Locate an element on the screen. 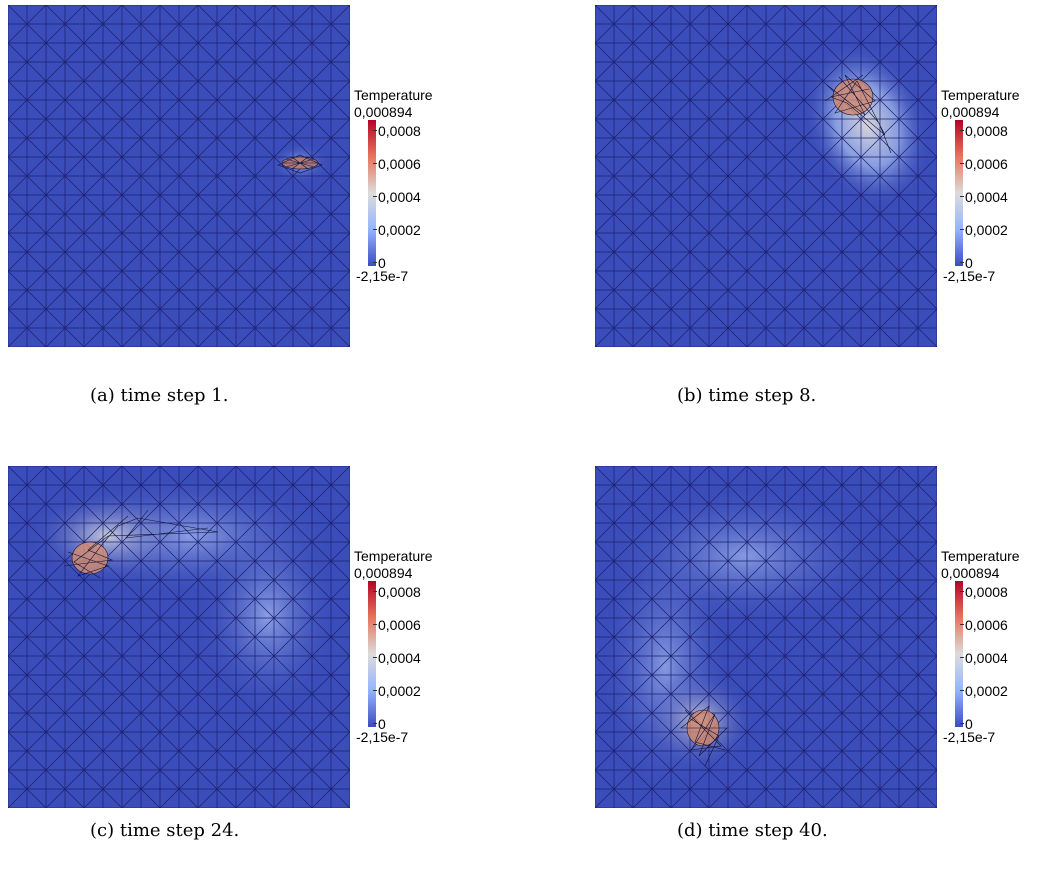  caption-b: (b) time step 8. is located at coordinates (747, 395).